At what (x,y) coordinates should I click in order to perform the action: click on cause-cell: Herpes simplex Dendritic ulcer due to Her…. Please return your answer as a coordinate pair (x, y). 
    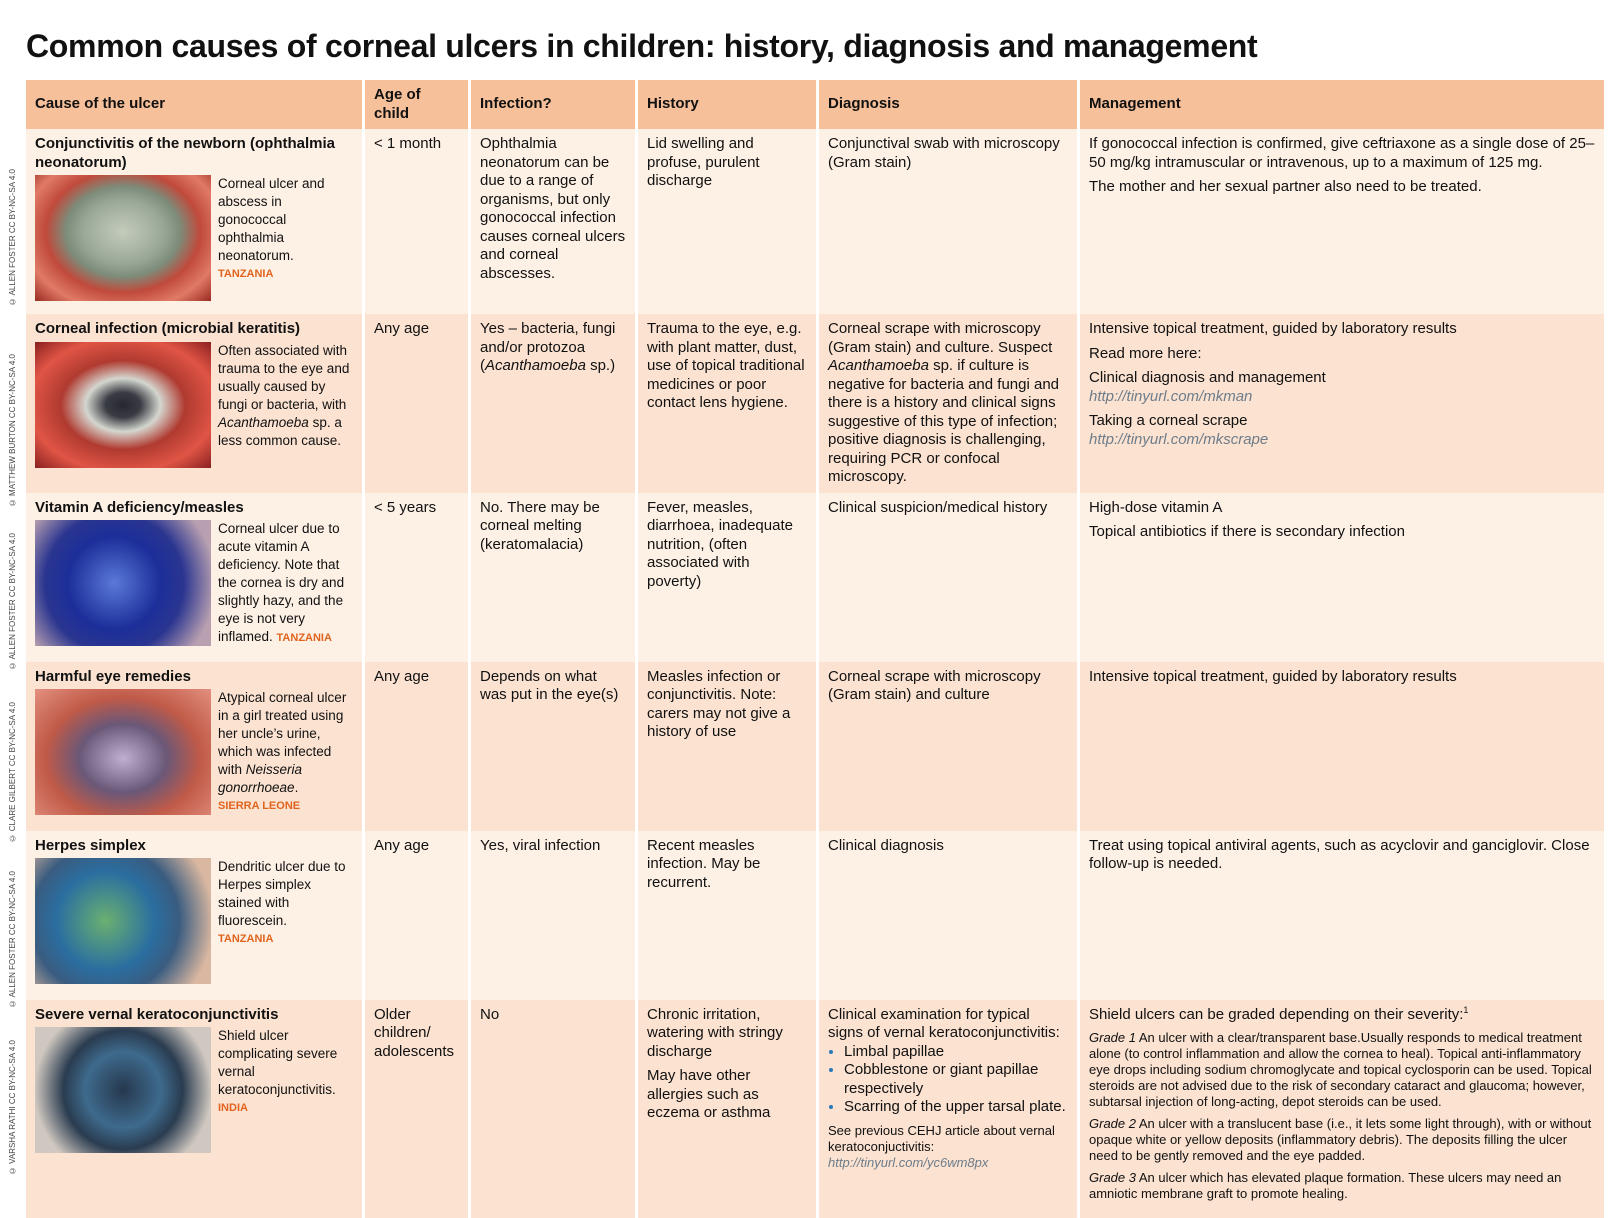
    Looking at the image, I should click on (186, 919).